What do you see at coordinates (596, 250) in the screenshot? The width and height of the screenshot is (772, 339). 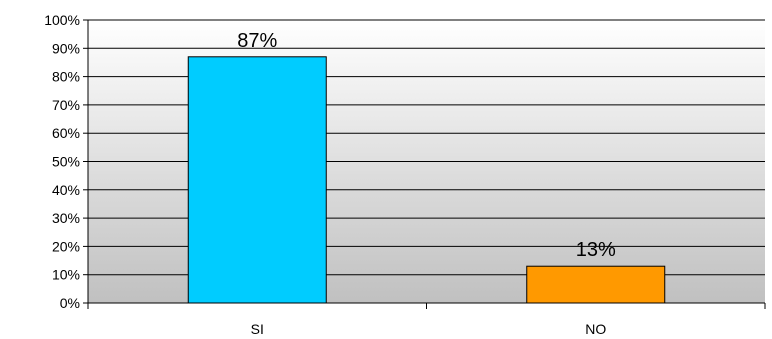 I see `data-label-no: 13%` at bounding box center [596, 250].